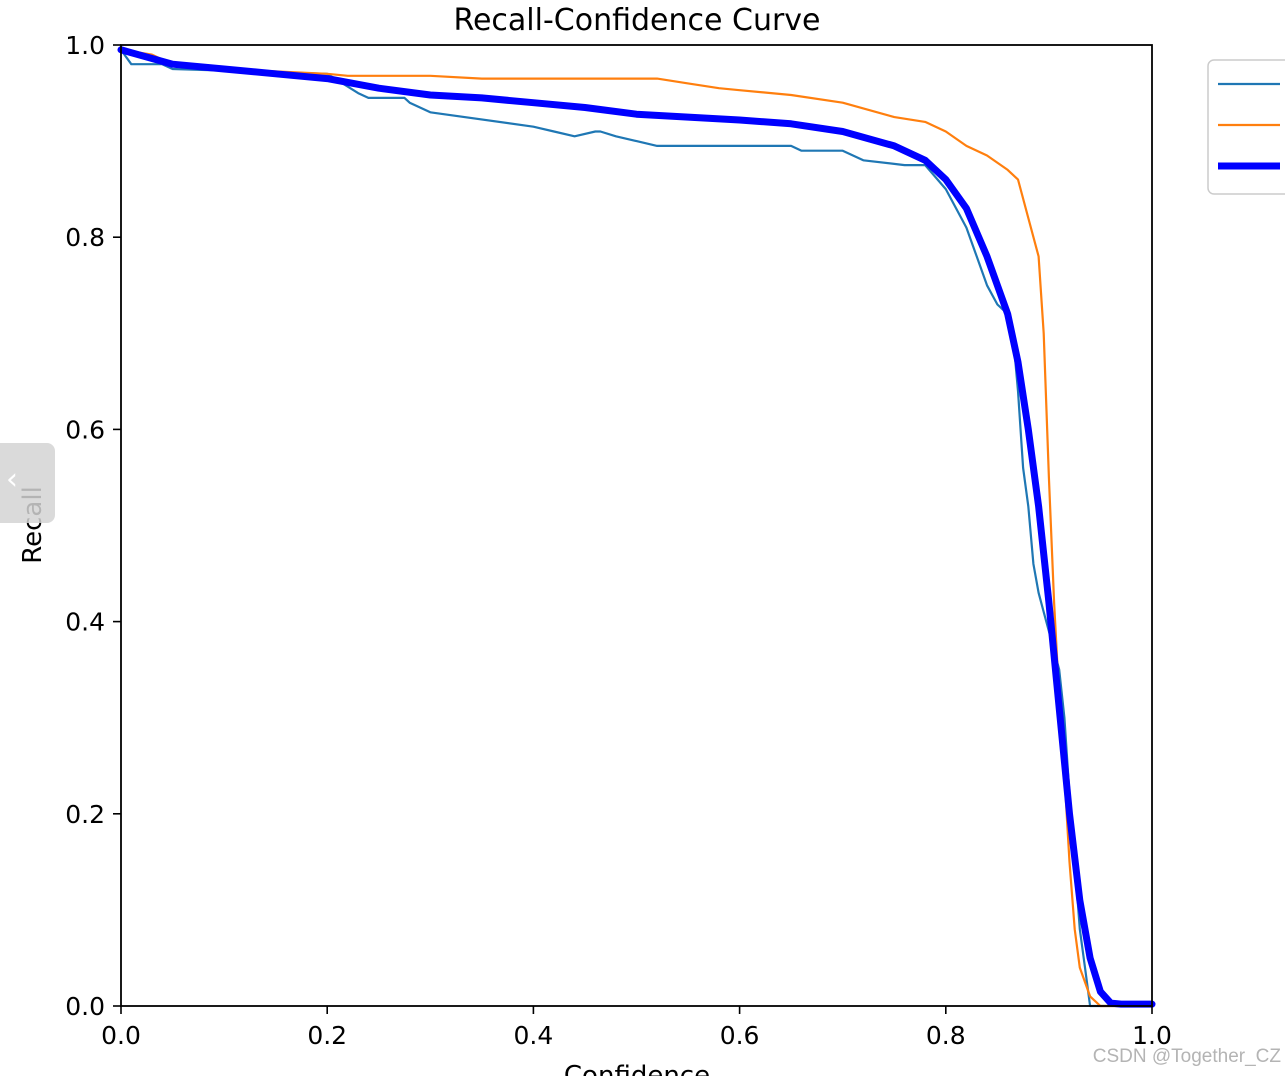  Describe the element at coordinates (1152, 1035) in the screenshot. I see `x-tick-label-5: 1.0` at that location.